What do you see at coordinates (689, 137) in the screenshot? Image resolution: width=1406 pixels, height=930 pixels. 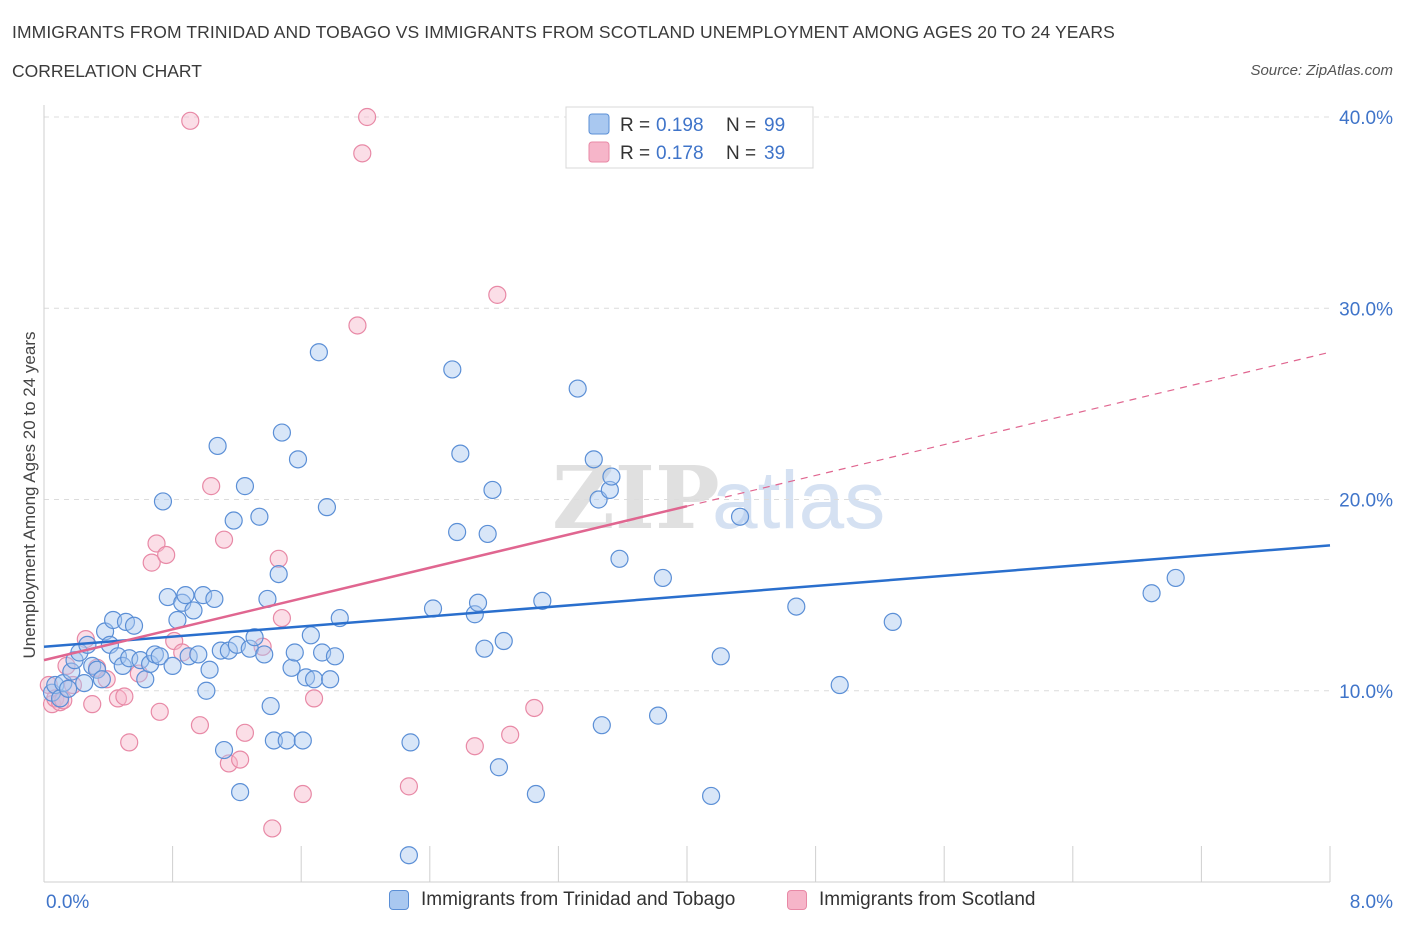 I see `legend-top: R = 0.198 N = 99 R = 0.178 N = 39` at bounding box center [689, 137].